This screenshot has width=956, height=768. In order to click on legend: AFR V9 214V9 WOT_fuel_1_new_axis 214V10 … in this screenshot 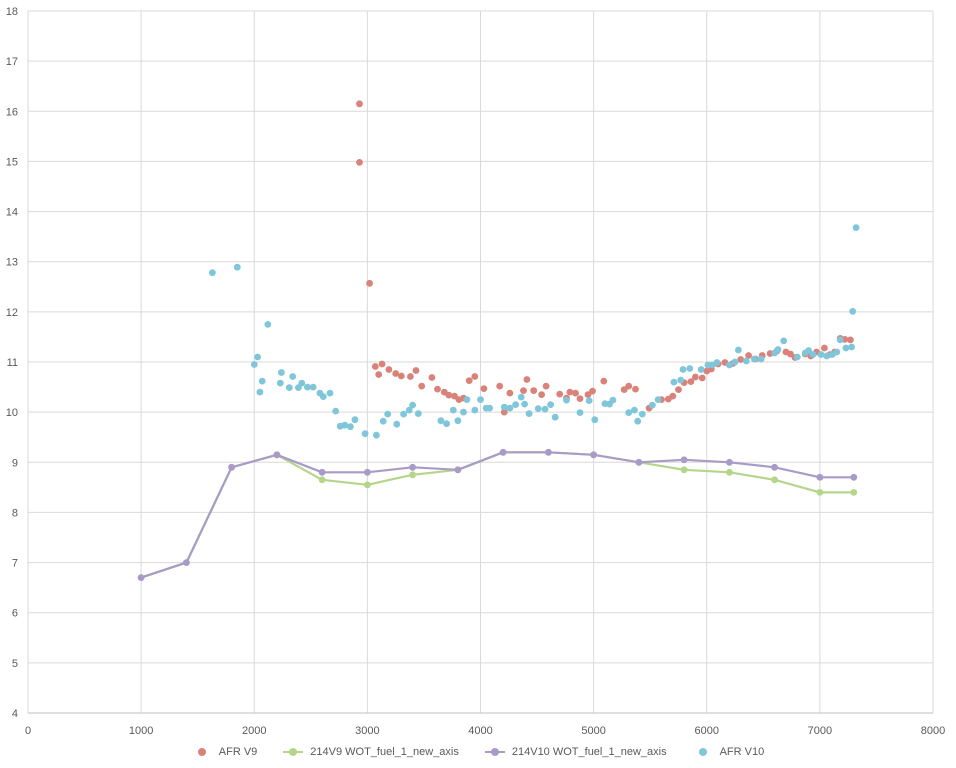, I will do `click(478, 752)`.